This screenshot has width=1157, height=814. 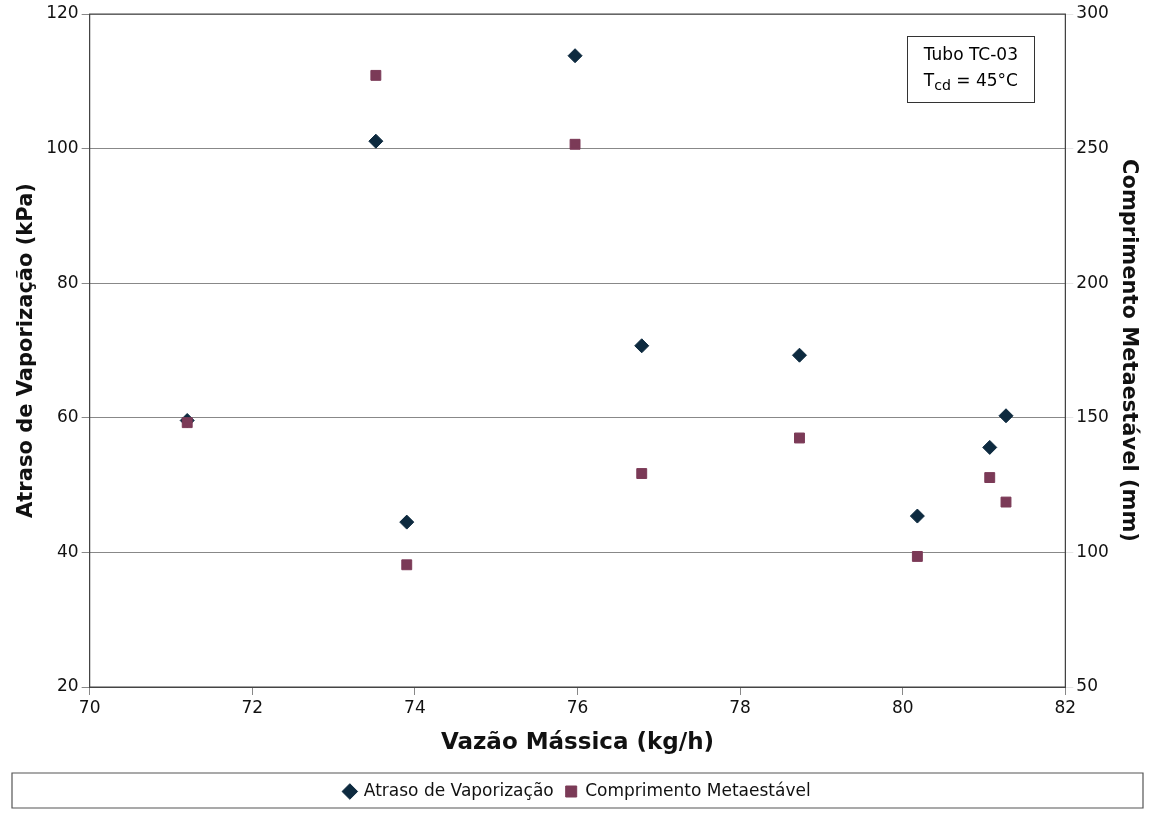 I want to click on y-axis-title: Atraso de Vaporização (kPa), so click(x=25, y=350).